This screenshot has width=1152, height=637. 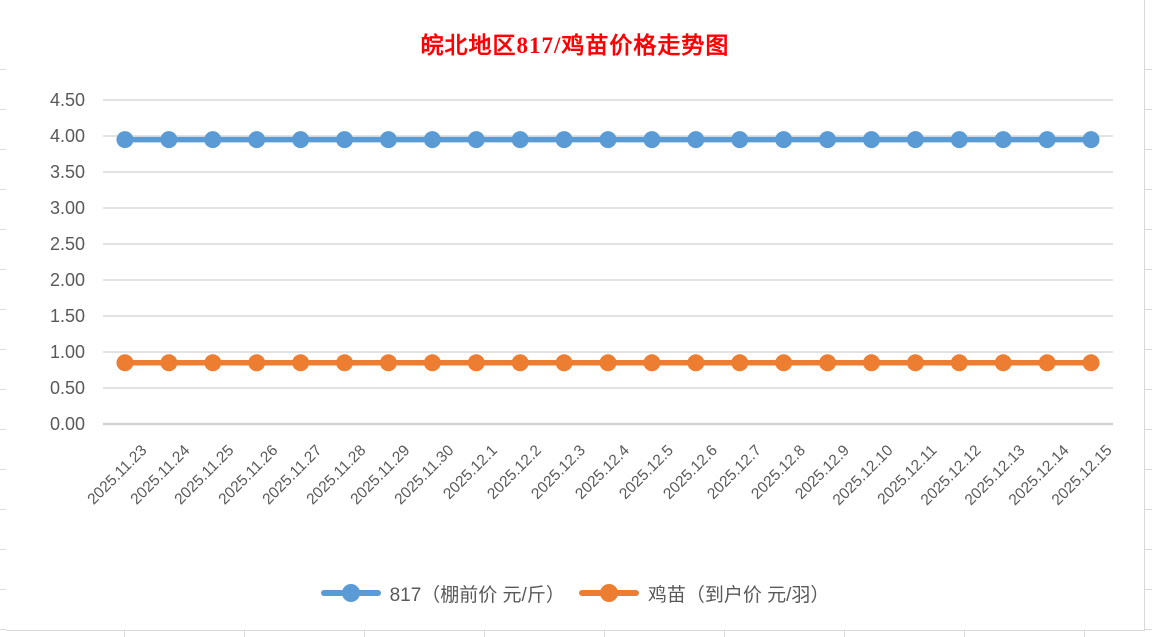 I want to click on y-tick-label: 2.50, so click(x=67, y=244).